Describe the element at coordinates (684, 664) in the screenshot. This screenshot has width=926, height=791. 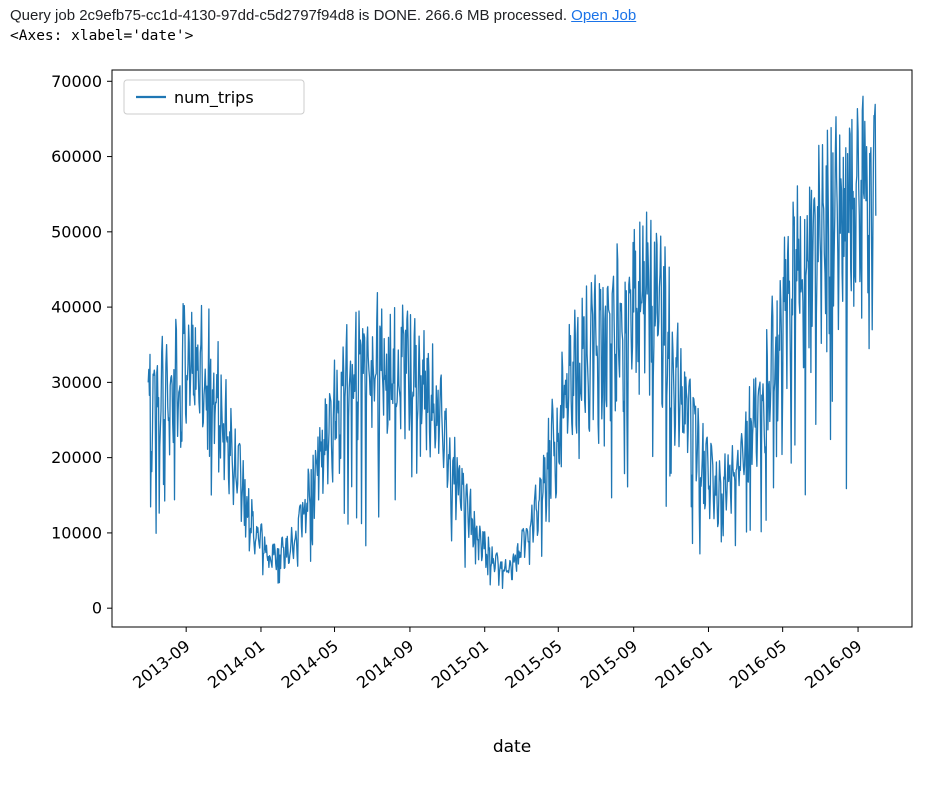
I see `x-tick-label: 2016-01` at that location.